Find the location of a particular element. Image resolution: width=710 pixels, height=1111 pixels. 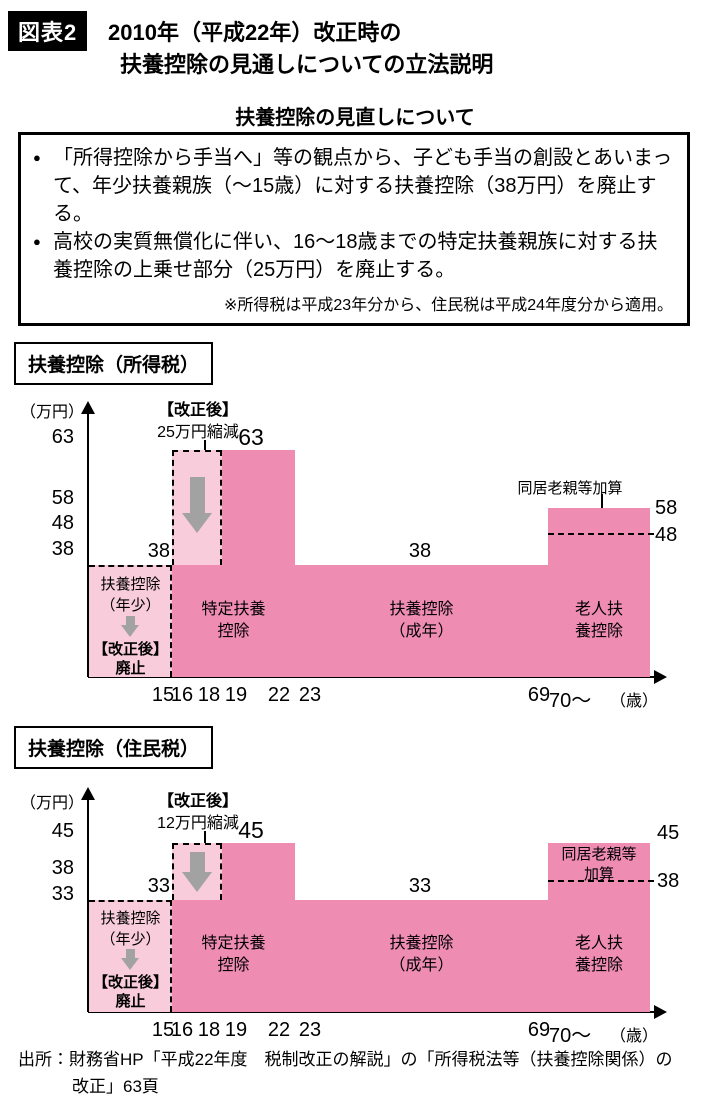

chart2-x-tick-15: 15 is located at coordinates (163, 1030).